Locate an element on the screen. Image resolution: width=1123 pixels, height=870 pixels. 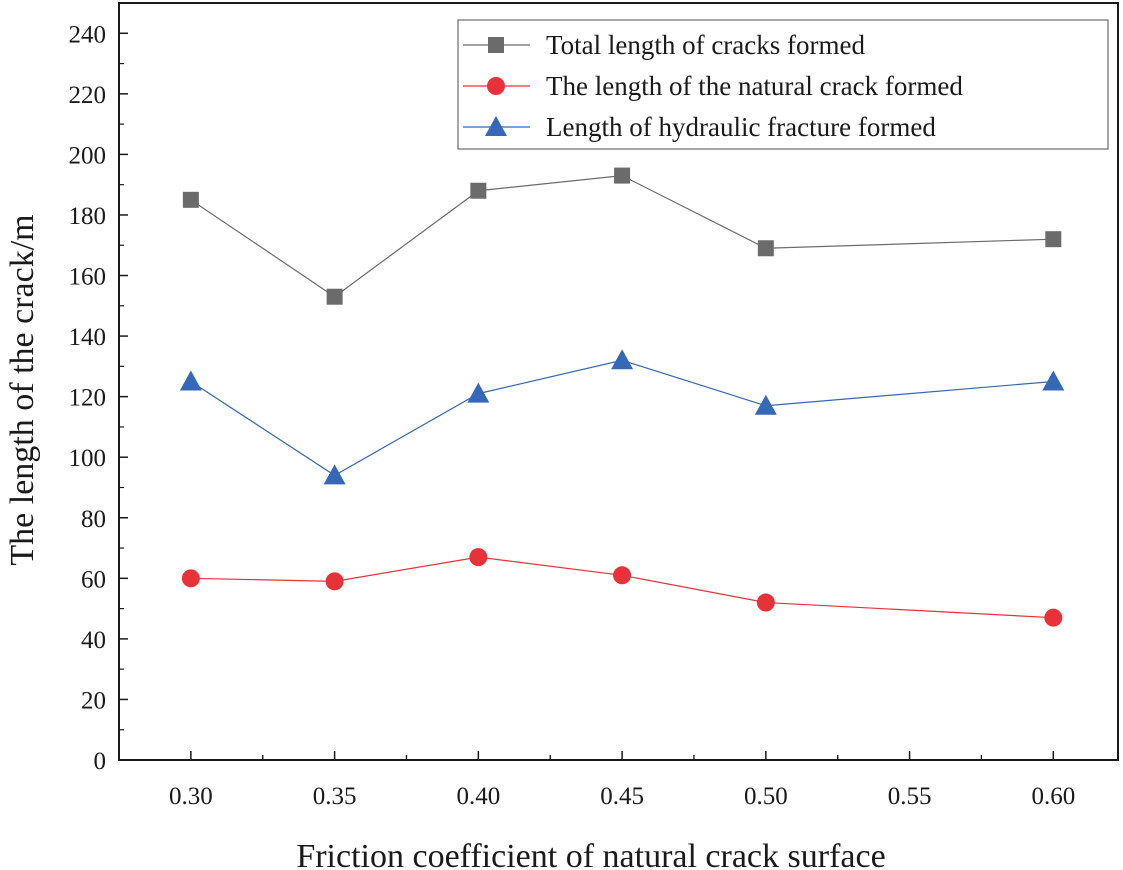
x-tick-label-5: 0.55 is located at coordinates (910, 796).